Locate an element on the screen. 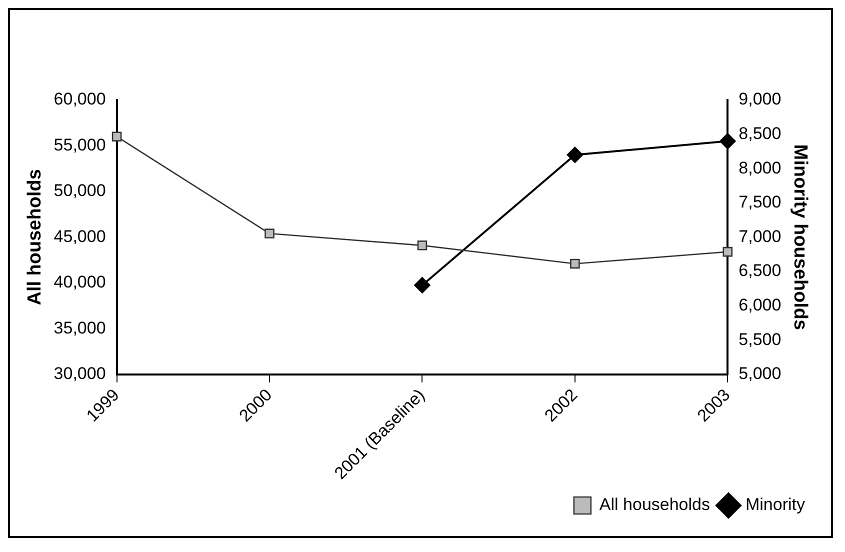 This screenshot has width=845, height=552. y-tick-label: 40,000 is located at coordinates (80, 282).